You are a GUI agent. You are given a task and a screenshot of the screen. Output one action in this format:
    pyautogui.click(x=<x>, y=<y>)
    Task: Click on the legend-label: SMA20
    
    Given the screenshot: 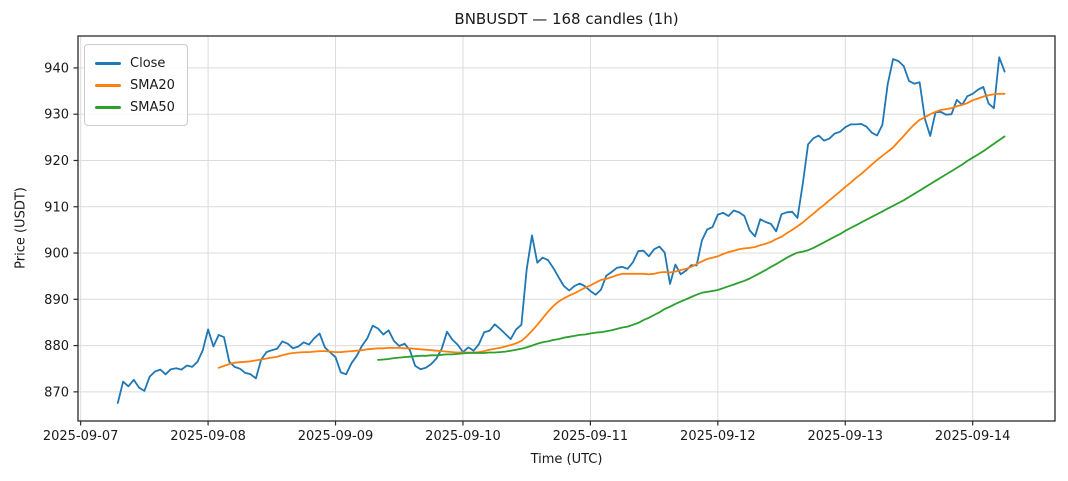 What is the action you would take?
    pyautogui.click(x=152, y=85)
    